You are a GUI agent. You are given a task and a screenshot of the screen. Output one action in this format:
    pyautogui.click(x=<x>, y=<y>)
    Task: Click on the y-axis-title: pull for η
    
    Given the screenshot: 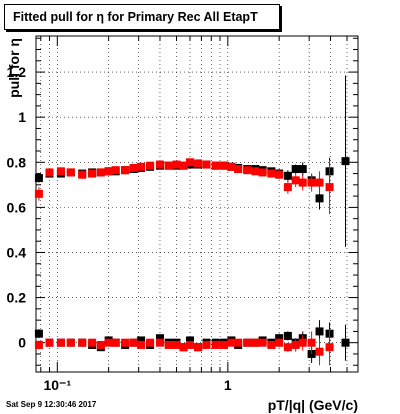 What is the action you would take?
    pyautogui.click(x=14, y=68)
    